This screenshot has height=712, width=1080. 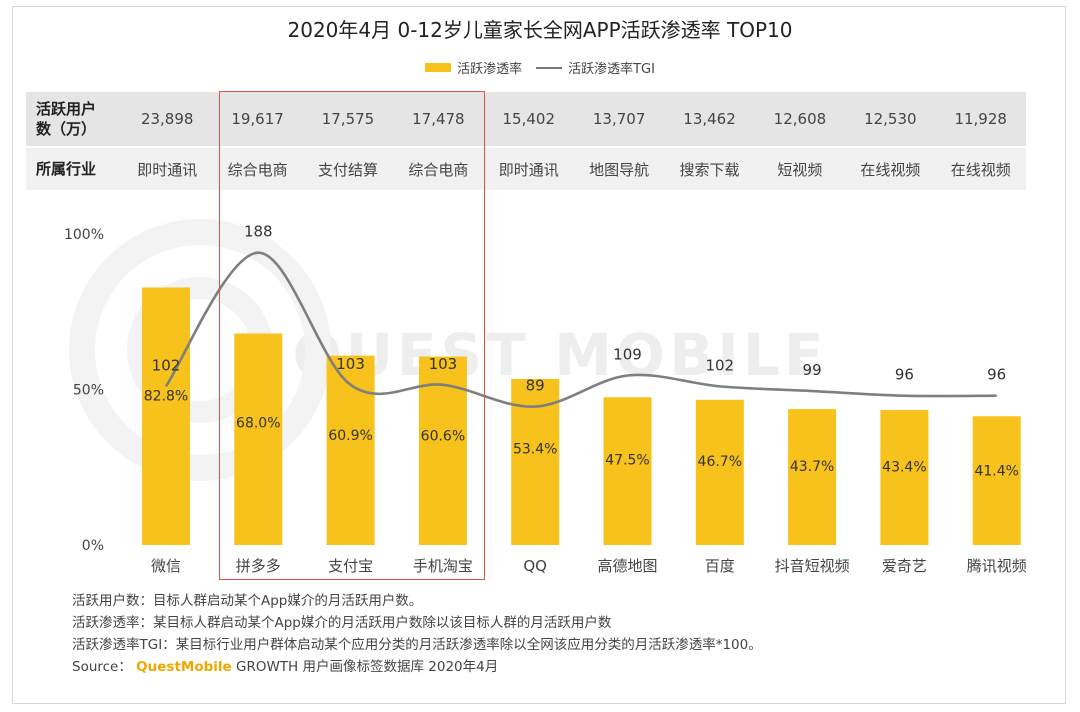 What do you see at coordinates (709, 119) in the screenshot?
I see `users-cell: 13,462` at bounding box center [709, 119].